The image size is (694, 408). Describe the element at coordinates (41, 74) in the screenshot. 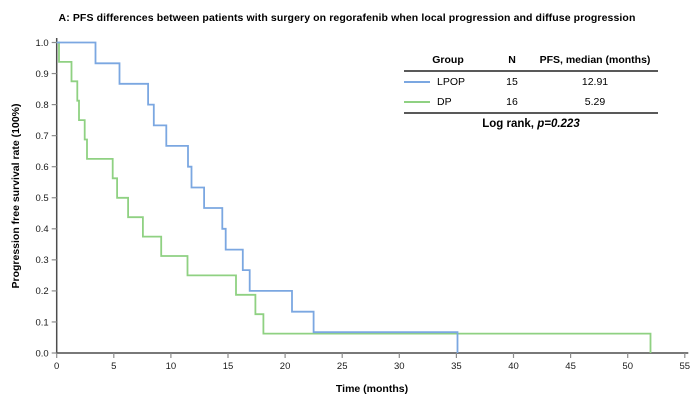

I see `y-tick-label-0.9: 0.9` at that location.